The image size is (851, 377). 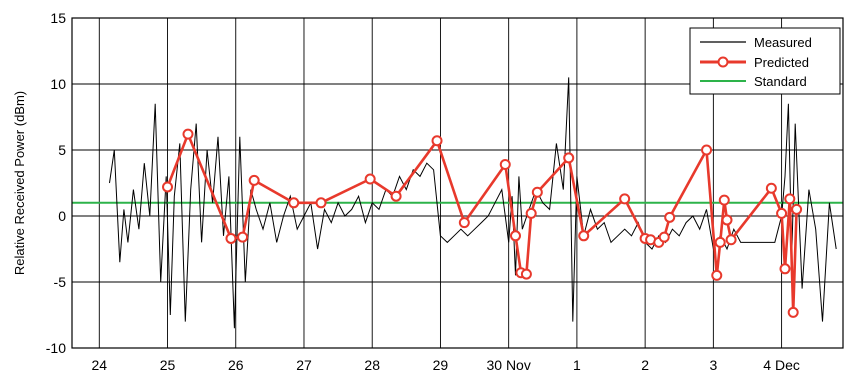 What do you see at coordinates (783, 42) in the screenshot?
I see `legend-measured-label: Measured` at bounding box center [783, 42].